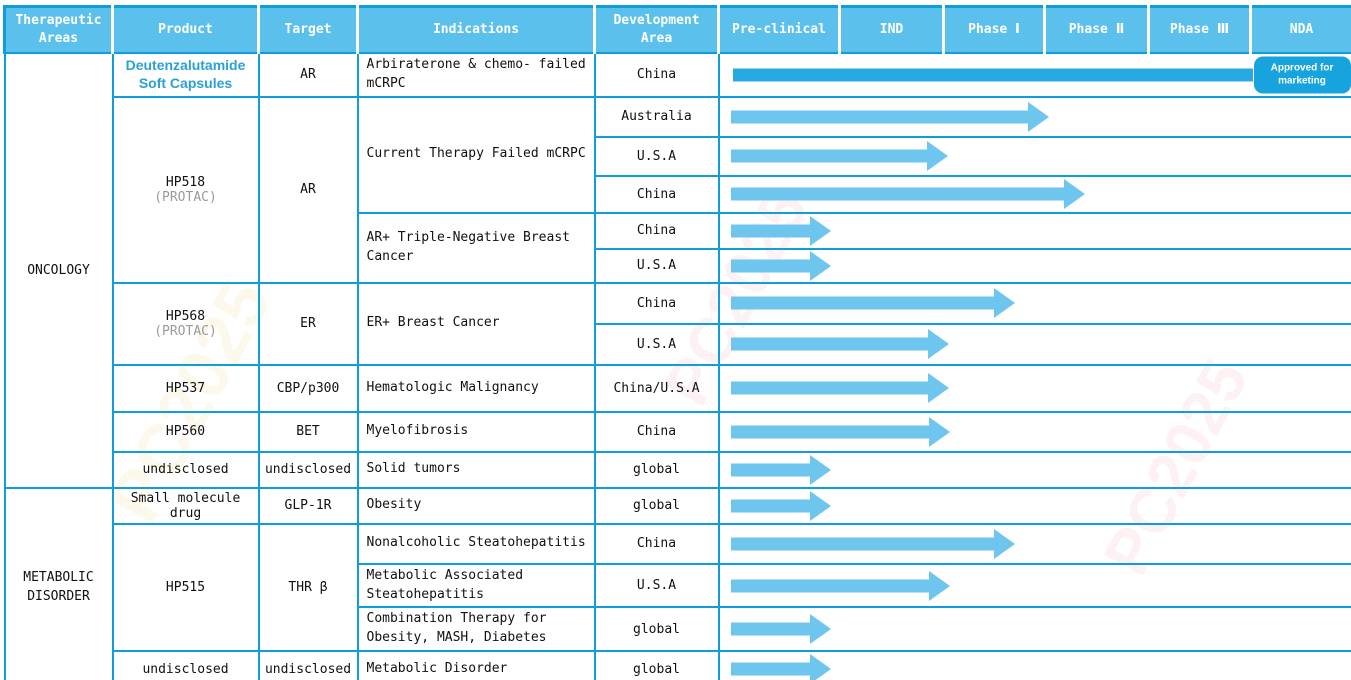  Describe the element at coordinates (476, 469) in the screenshot. I see `cell-indication: Solid tumors` at that location.